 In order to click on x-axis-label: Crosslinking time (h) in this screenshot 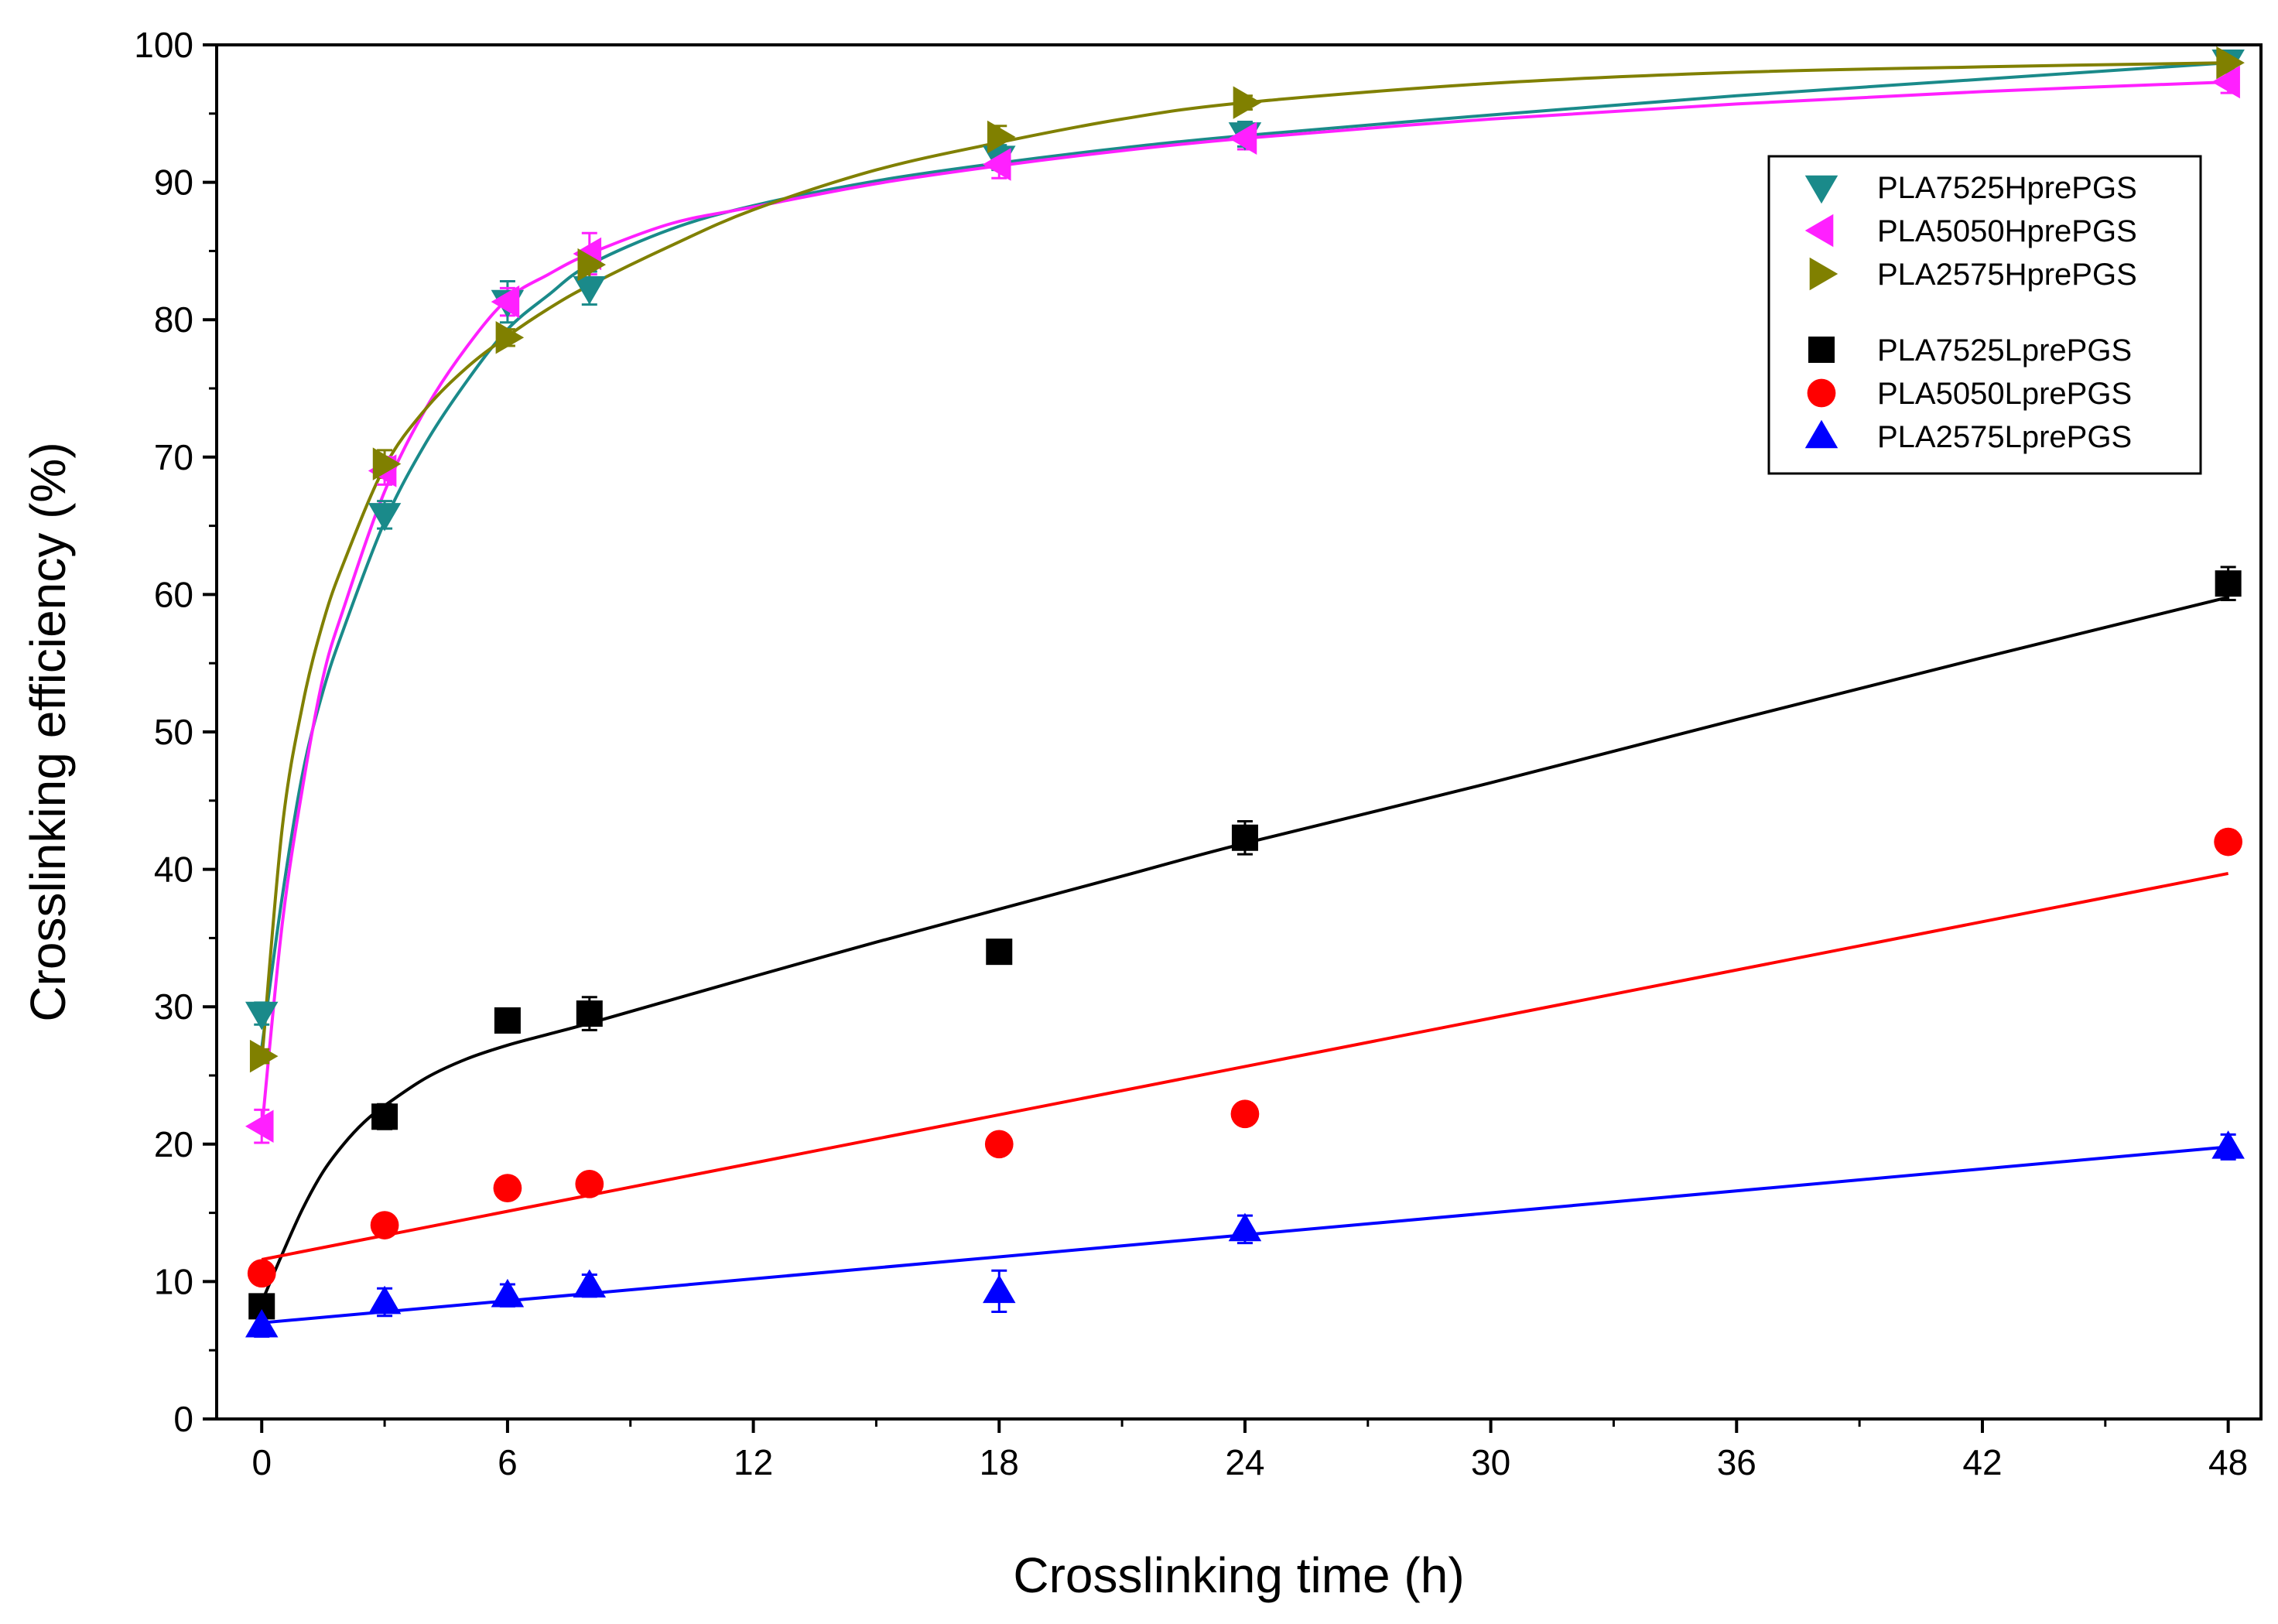, I will do `click(1238, 1575)`.